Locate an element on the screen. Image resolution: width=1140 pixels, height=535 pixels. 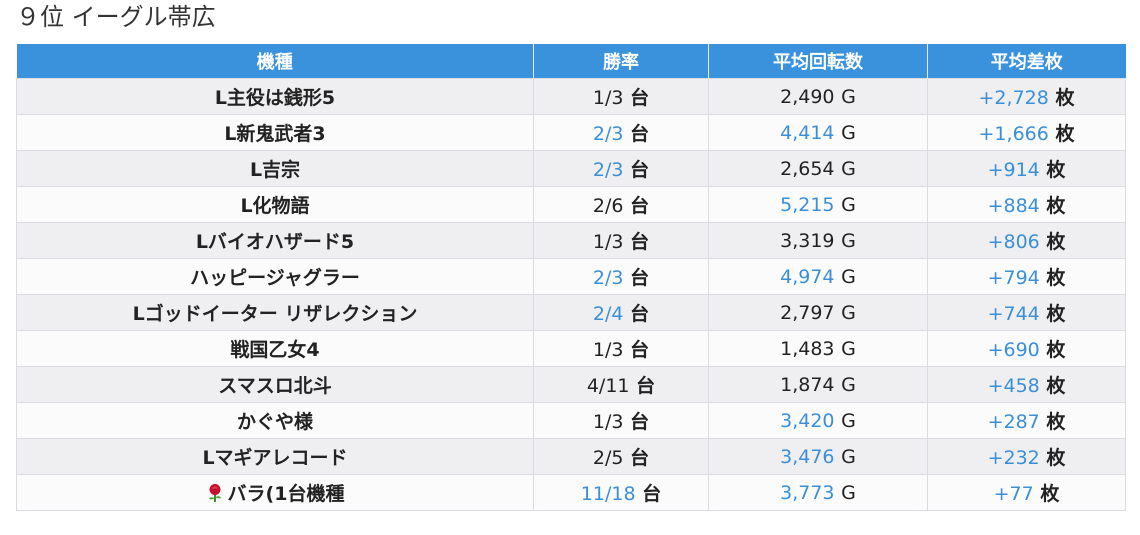
table-row: L主役は銭形5 1/3 台 2,490 G +2,728 枚 is located at coordinates (571, 96).